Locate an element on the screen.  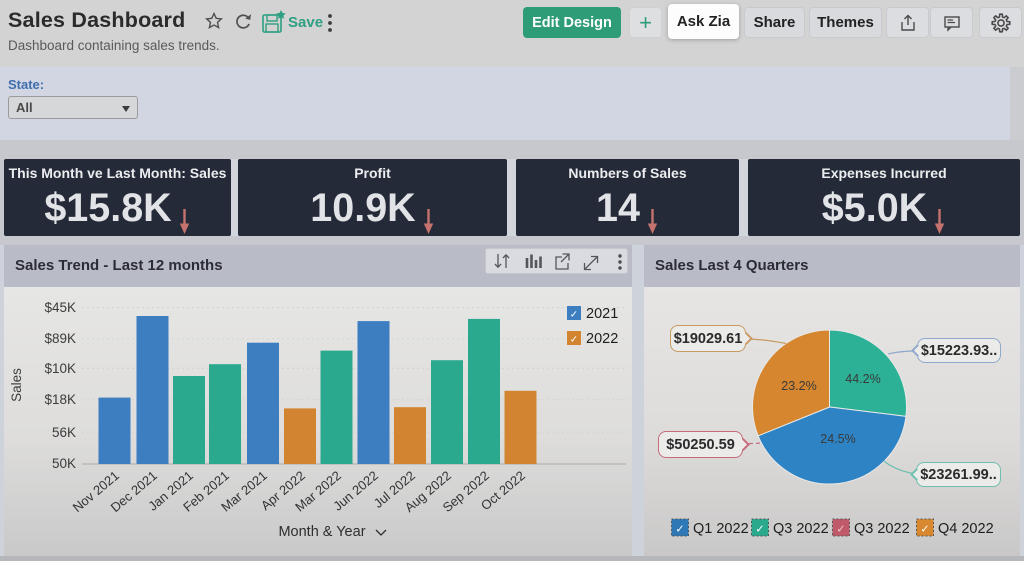
svg-text: 56K is located at coordinates (64, 432).